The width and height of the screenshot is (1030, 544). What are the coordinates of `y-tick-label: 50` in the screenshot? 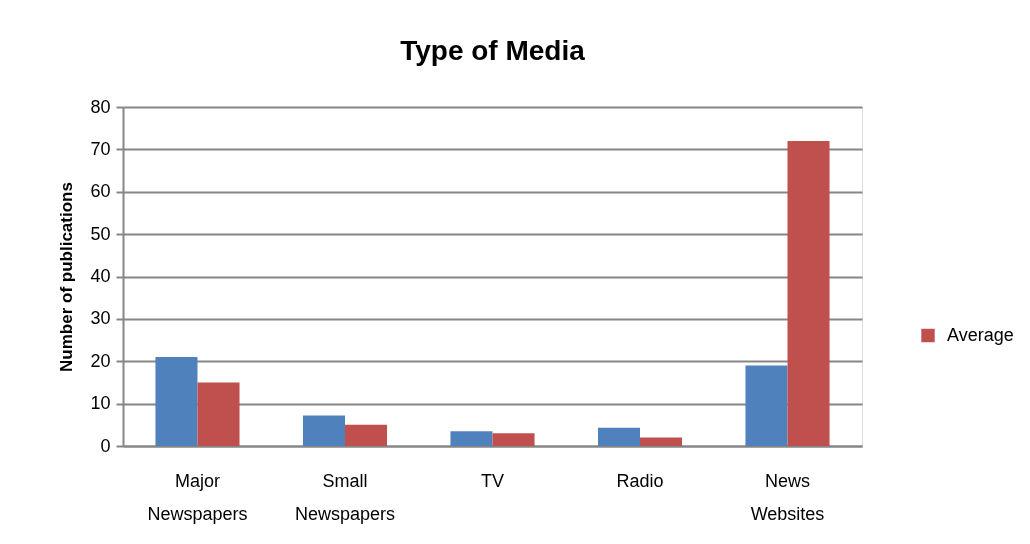 It's located at (100, 233).